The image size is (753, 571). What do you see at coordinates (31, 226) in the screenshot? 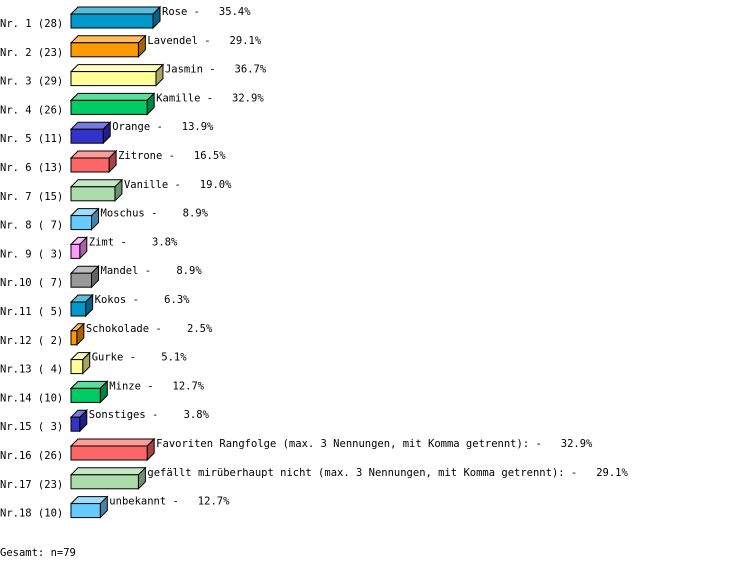
I see `row-rank-label: Nr. 8 ( 7)` at bounding box center [31, 226].